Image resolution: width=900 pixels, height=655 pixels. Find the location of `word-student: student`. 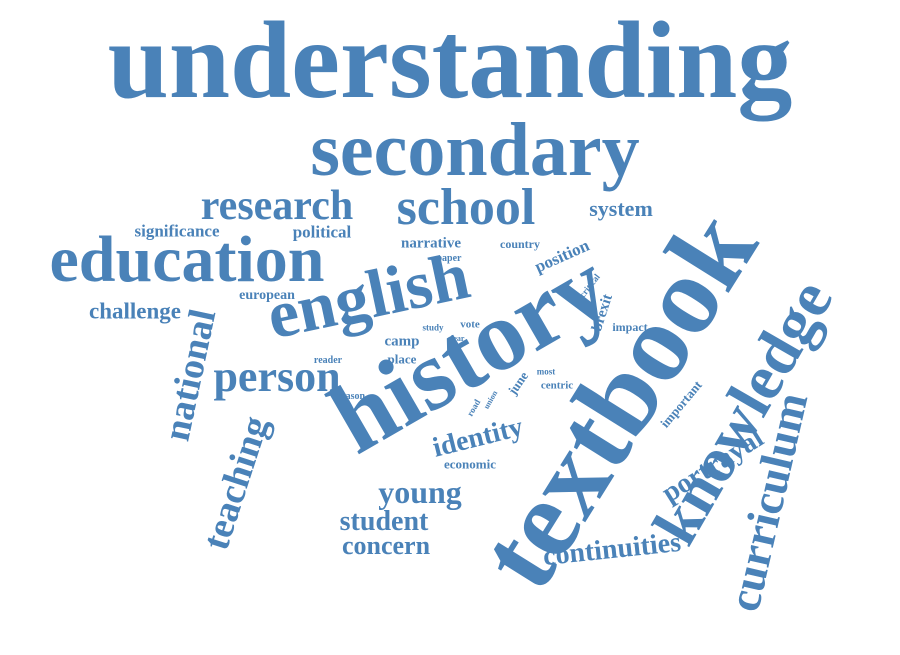

word-student: student is located at coordinates (384, 521).